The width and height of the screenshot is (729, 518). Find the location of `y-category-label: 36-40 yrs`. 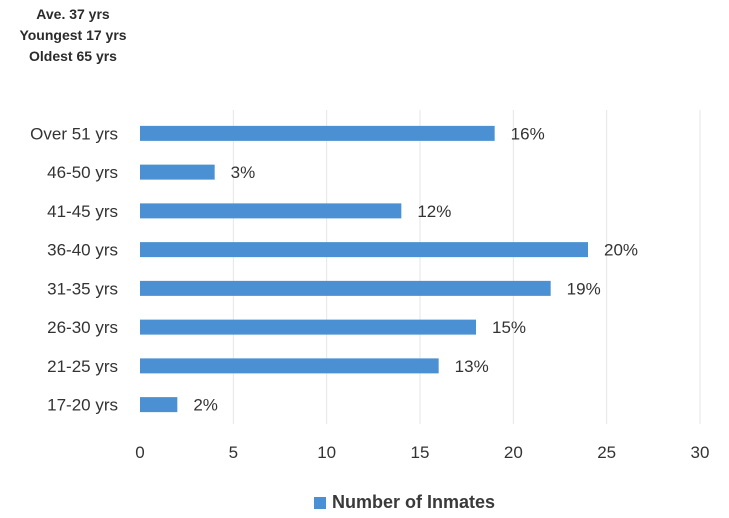

y-category-label: 36-40 yrs is located at coordinates (82, 250).